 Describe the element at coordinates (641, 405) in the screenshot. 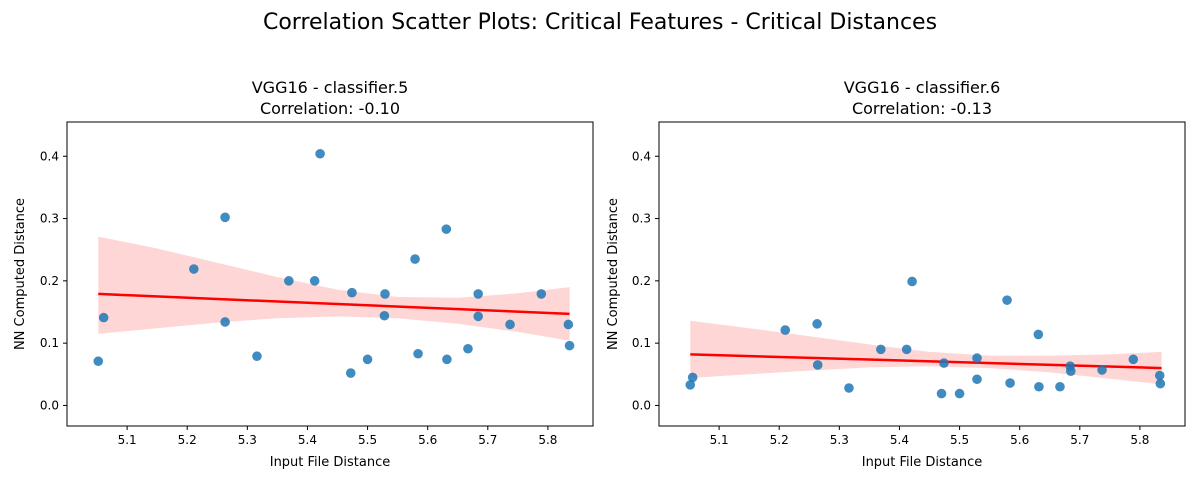

I see `right-y-tick-label: 0.0` at that location.